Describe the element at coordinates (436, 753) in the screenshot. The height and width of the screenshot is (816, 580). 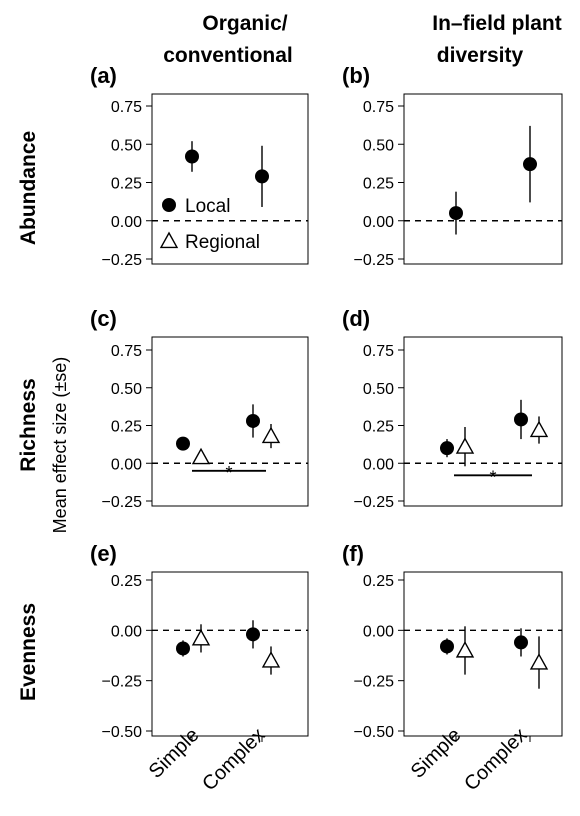
I see `x-tick-label-simple-right: Simple` at that location.